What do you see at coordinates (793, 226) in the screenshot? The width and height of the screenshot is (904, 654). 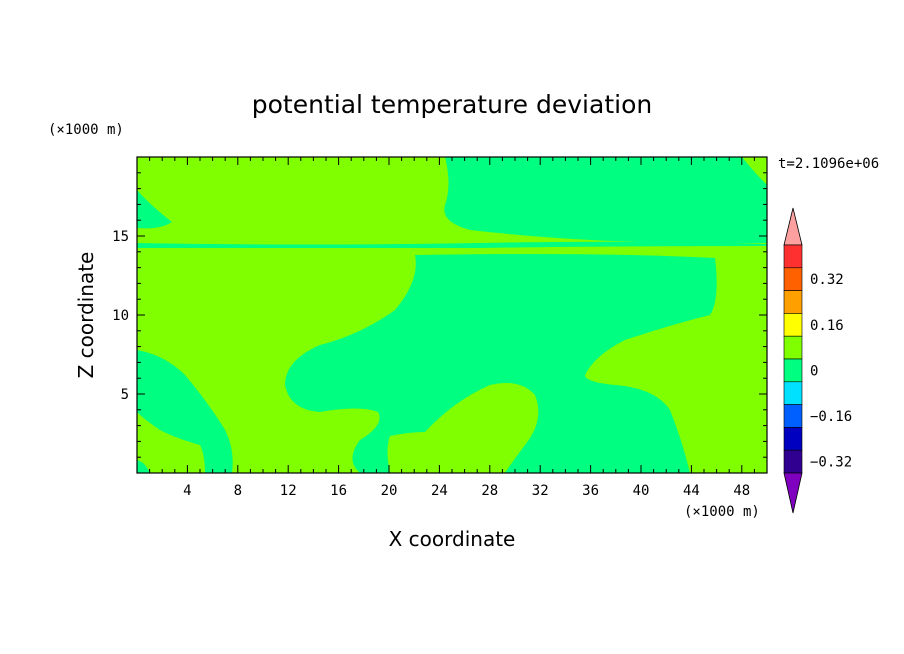 I see `colorbar-top-arrow` at bounding box center [793, 226].